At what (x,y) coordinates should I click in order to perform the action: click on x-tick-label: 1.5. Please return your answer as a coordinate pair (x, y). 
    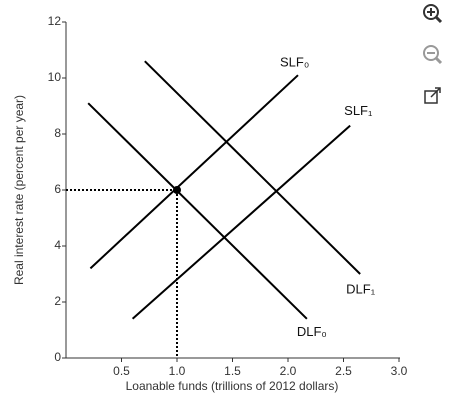
    Looking at the image, I should click on (232, 371).